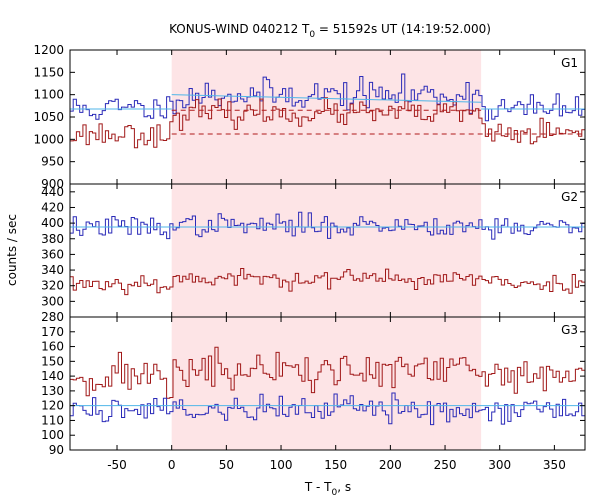 This screenshot has height=500, width=600. I want to click on series-blue-g3, so click(327, 409).